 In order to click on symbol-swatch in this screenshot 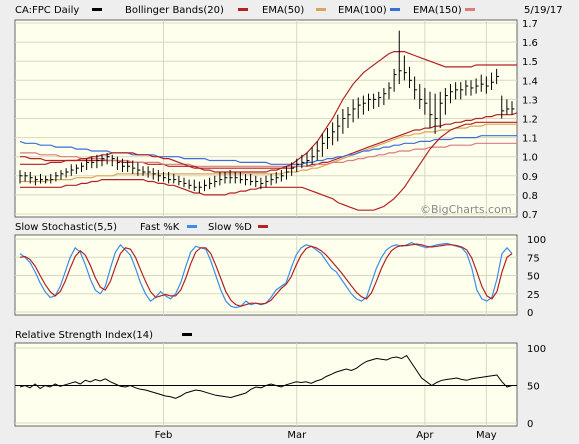, I will do `click(97, 9)`.